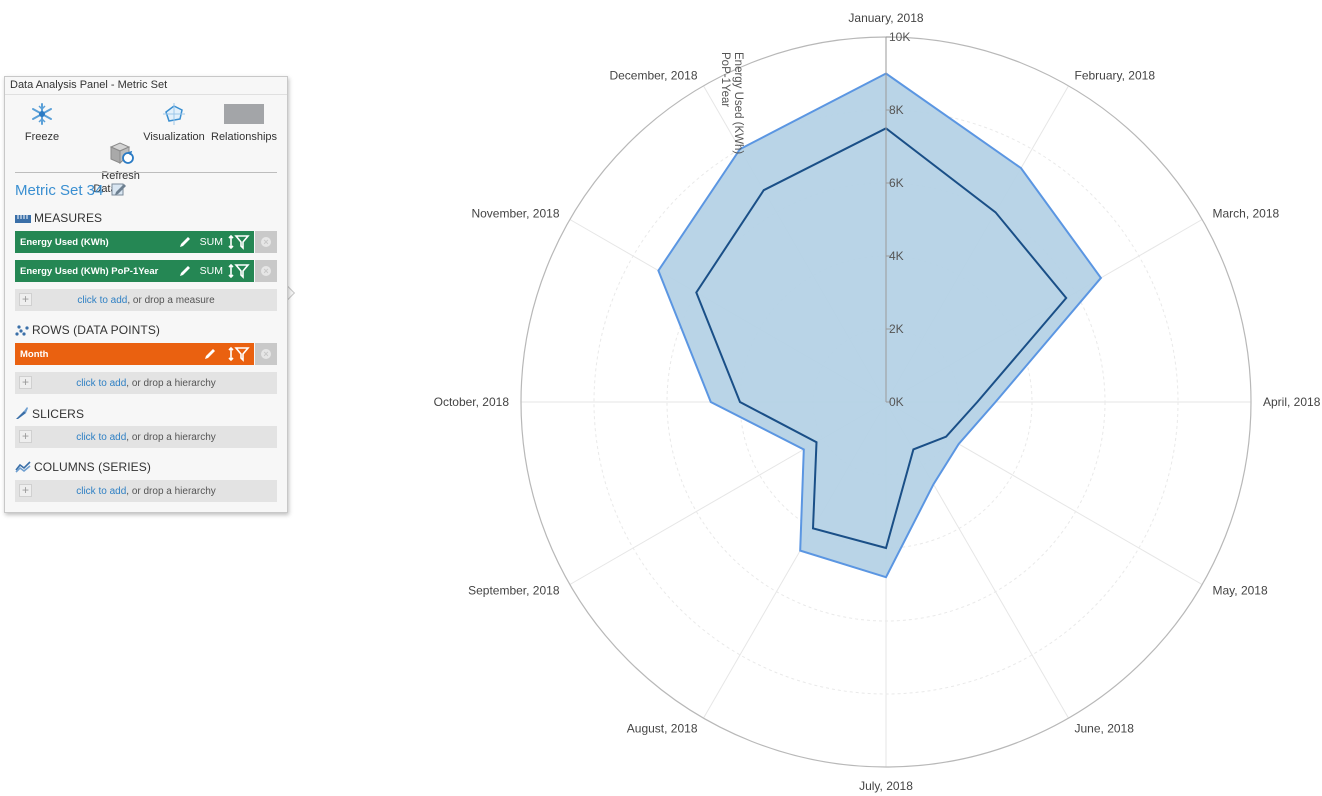 The width and height of the screenshot is (1322, 796). Describe the element at coordinates (68, 218) in the screenshot. I see `measures-label: MEASURES` at that location.